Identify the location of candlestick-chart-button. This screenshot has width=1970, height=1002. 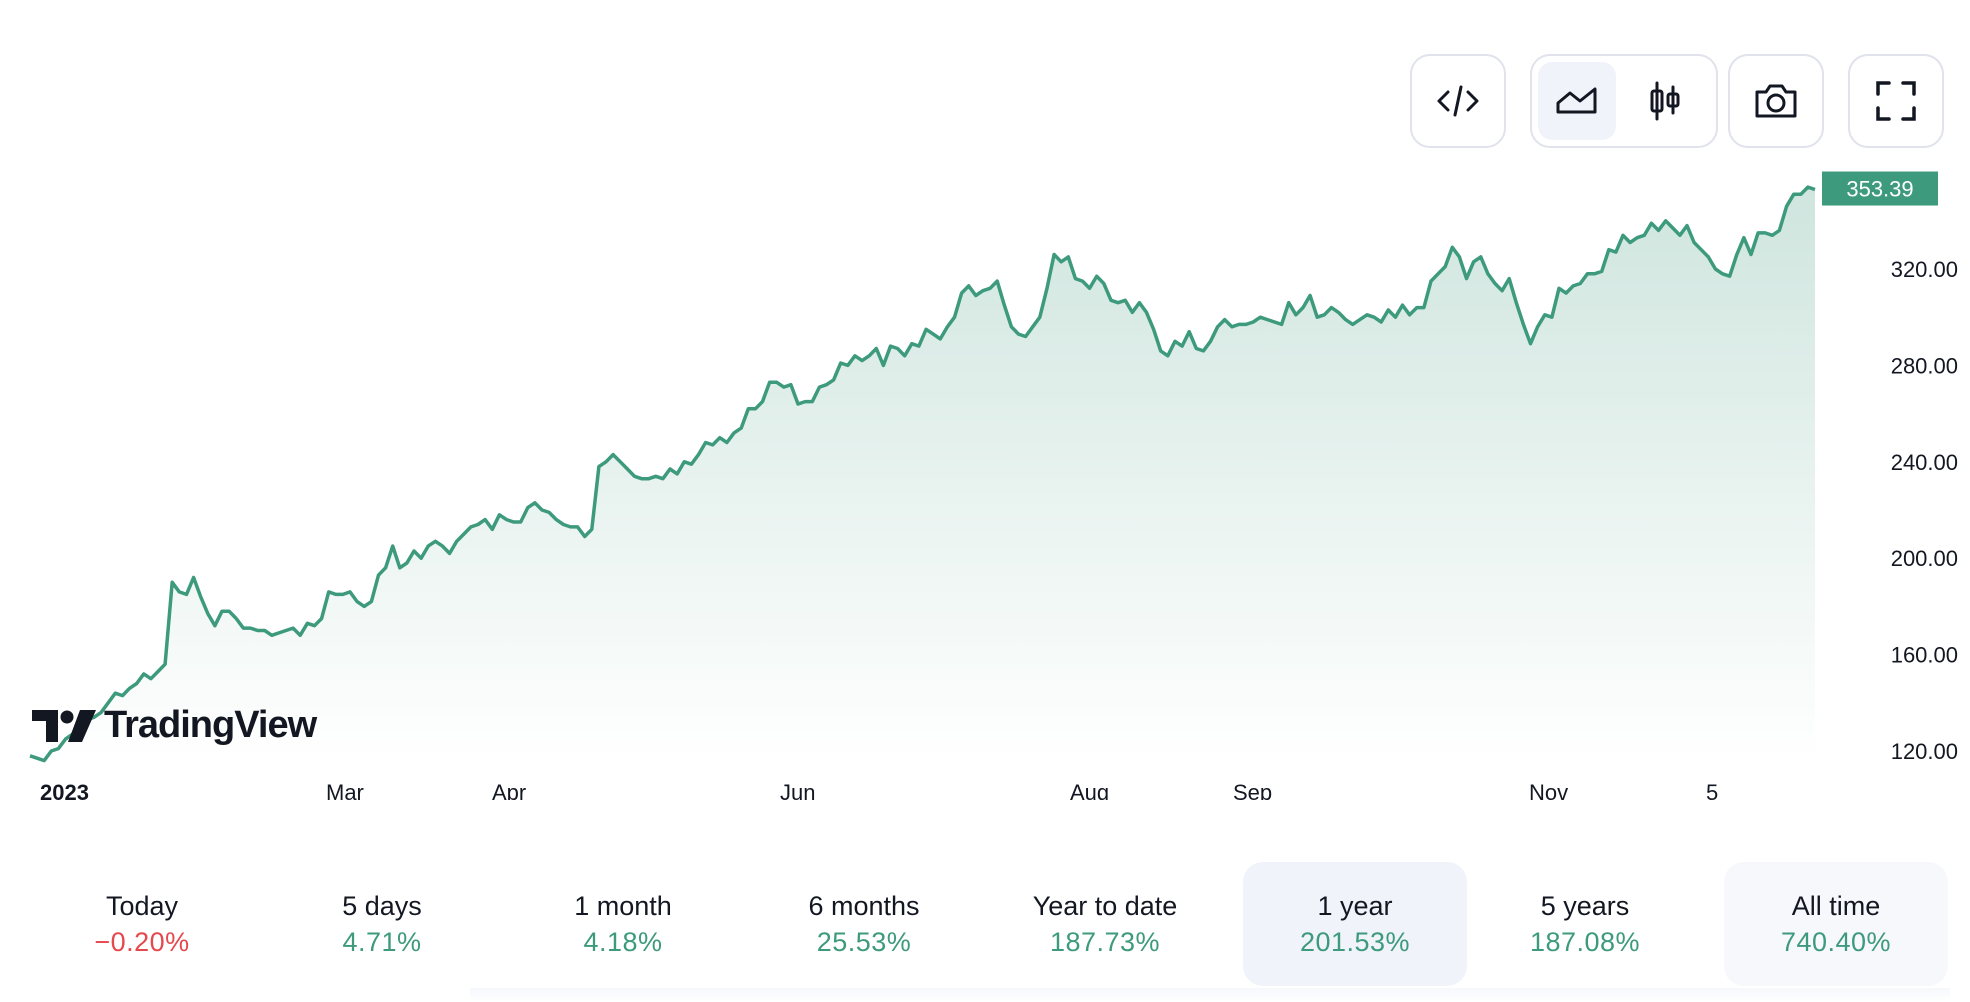
(1665, 101).